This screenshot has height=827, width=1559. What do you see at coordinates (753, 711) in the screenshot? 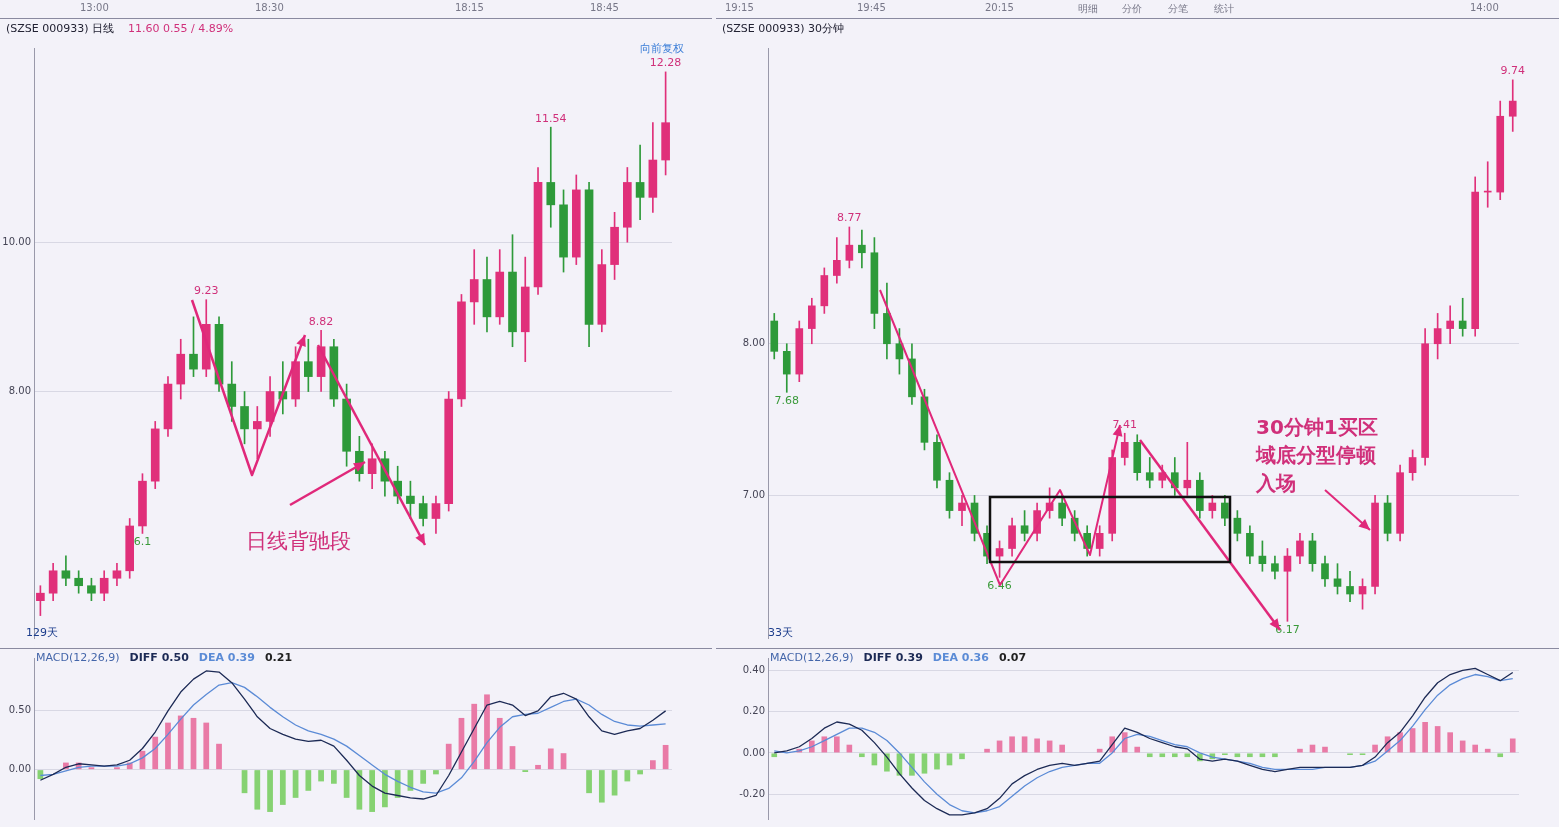
I see `y-tick-label: 0.20` at bounding box center [753, 711].